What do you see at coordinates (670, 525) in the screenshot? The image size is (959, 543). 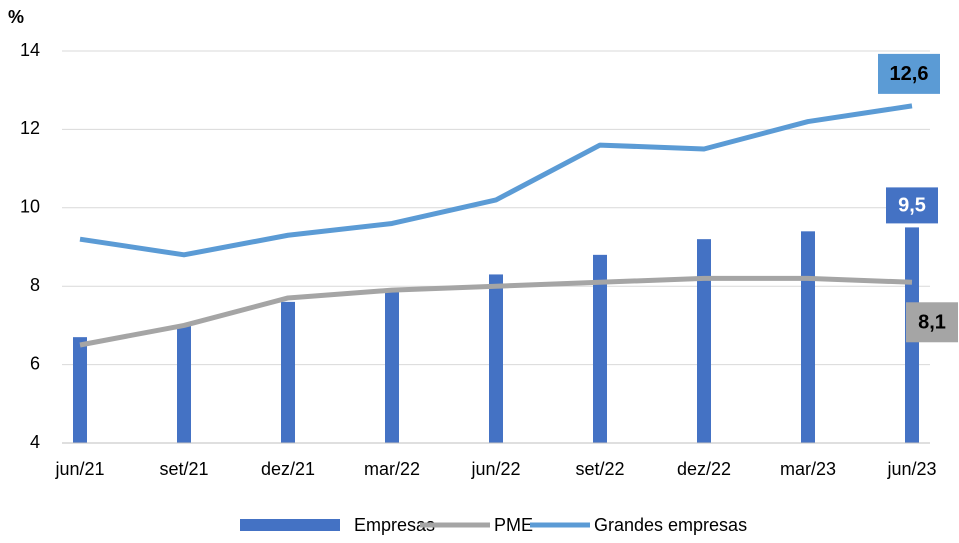 I see `legend-label: Grandes empresas` at bounding box center [670, 525].